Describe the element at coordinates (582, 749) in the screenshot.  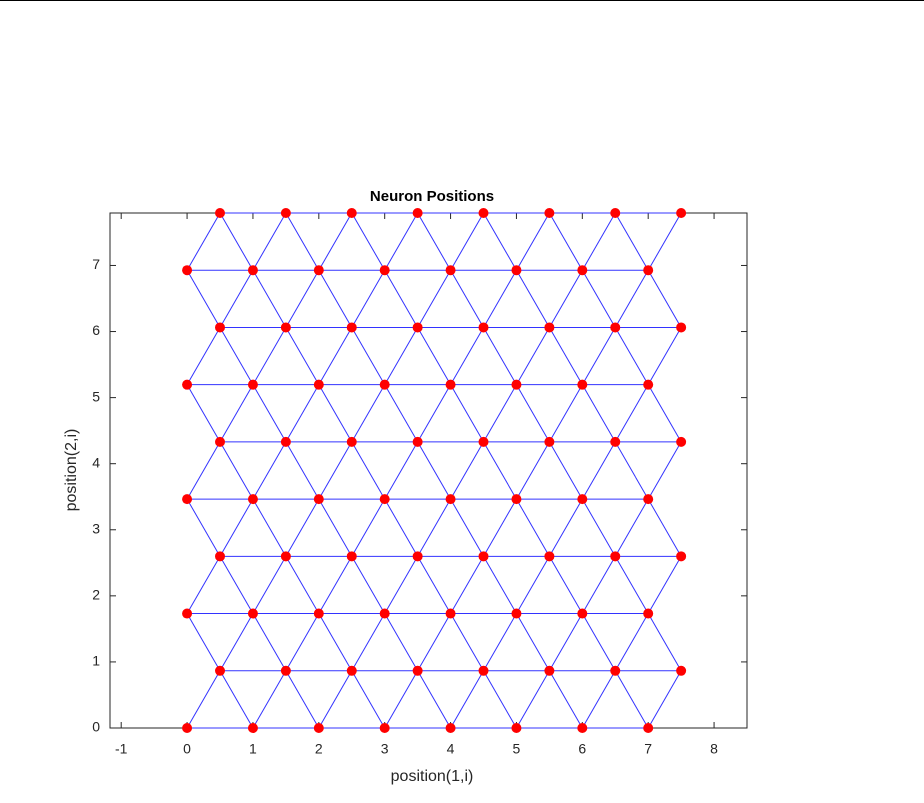
I see `x-tick-label: 6` at that location.